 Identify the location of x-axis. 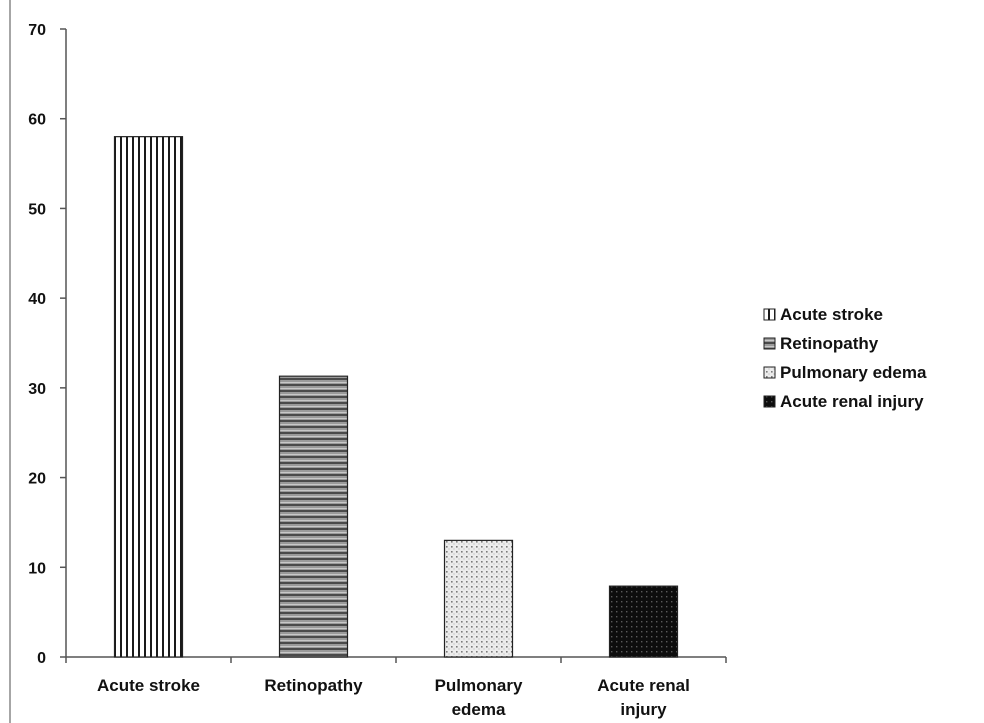
(396, 659).